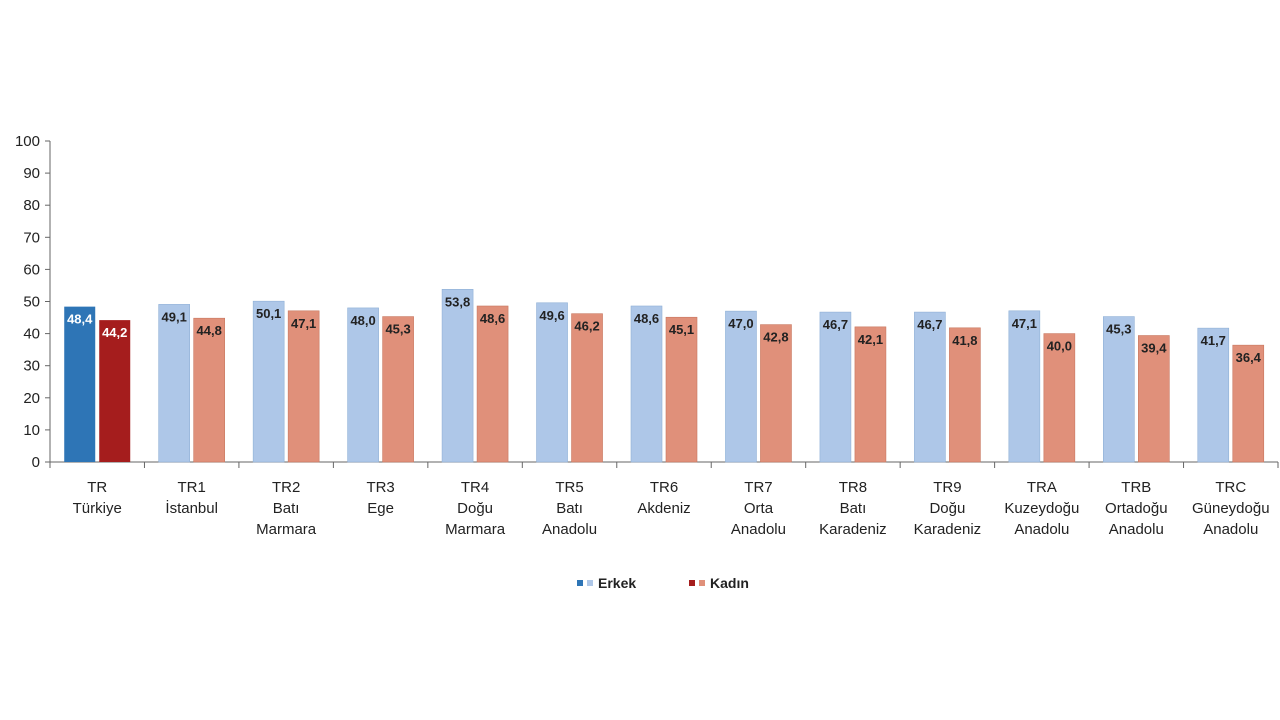 Image resolution: width=1280 pixels, height=720 pixels. I want to click on category-label: TRA, so click(1042, 487).